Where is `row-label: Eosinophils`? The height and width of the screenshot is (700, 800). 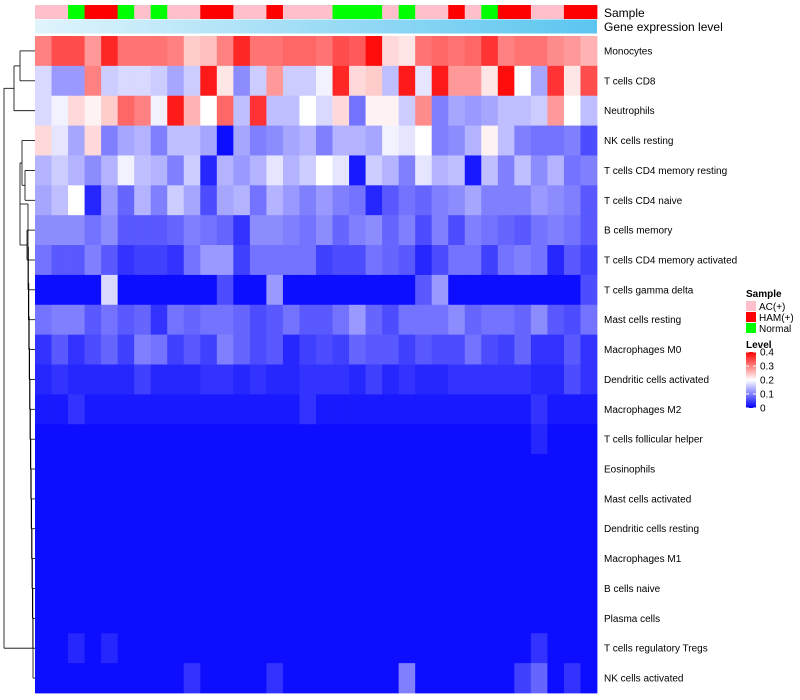
row-label: Eosinophils is located at coordinates (629, 470).